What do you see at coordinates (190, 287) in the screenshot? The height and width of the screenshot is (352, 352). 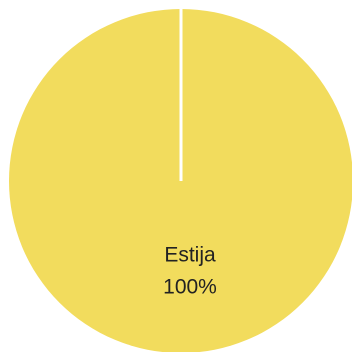 I see `slice-value-label: 100%` at bounding box center [190, 287].